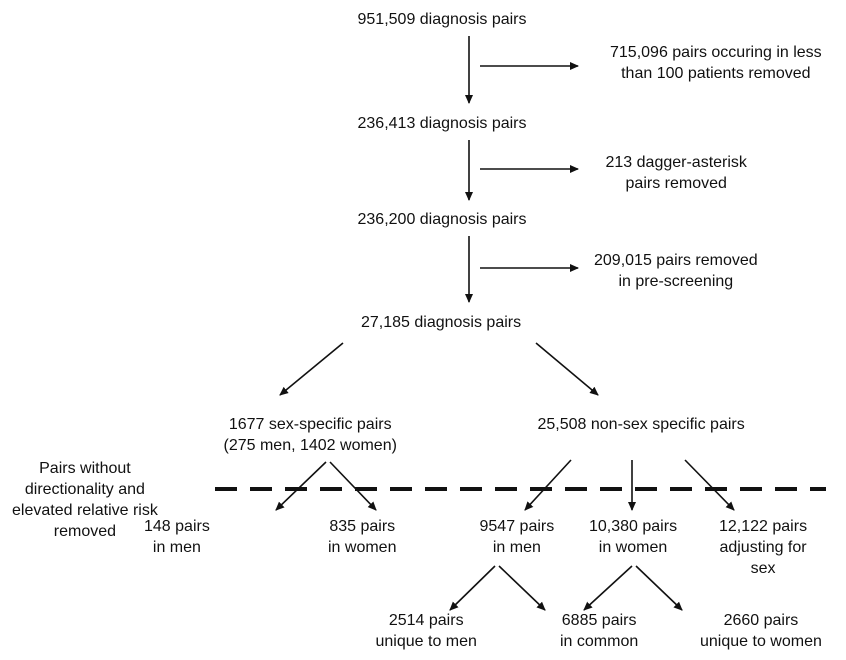 The width and height of the screenshot is (846, 660). I want to click on node-text-line: in common, so click(599, 641).